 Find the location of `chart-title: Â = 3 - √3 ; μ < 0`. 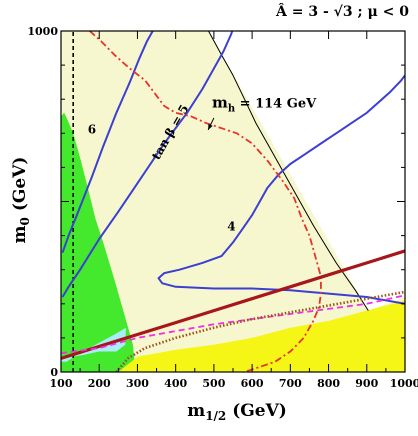

chart-title: Â = 3 - √3 ; μ < 0 is located at coordinates (342, 11).